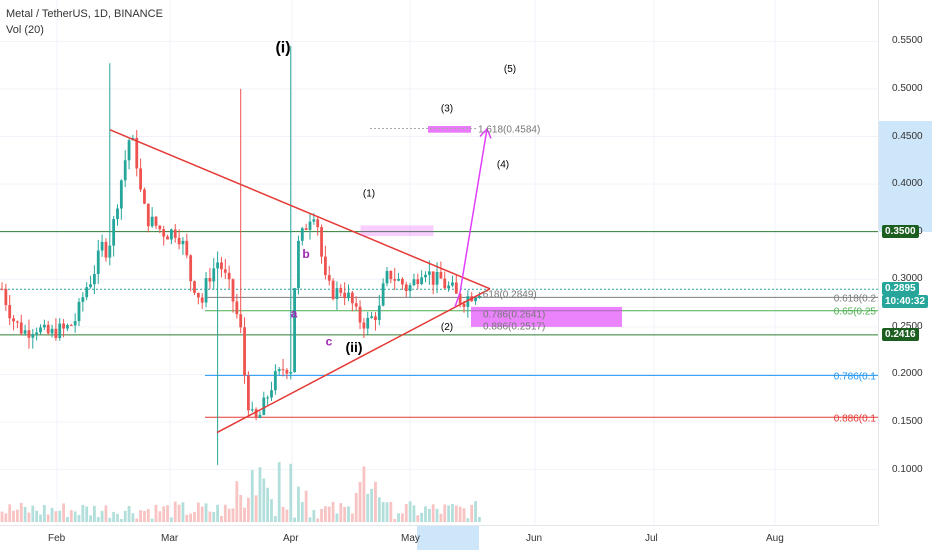 The width and height of the screenshot is (932, 551). I want to click on resistance-zone, so click(397, 230).